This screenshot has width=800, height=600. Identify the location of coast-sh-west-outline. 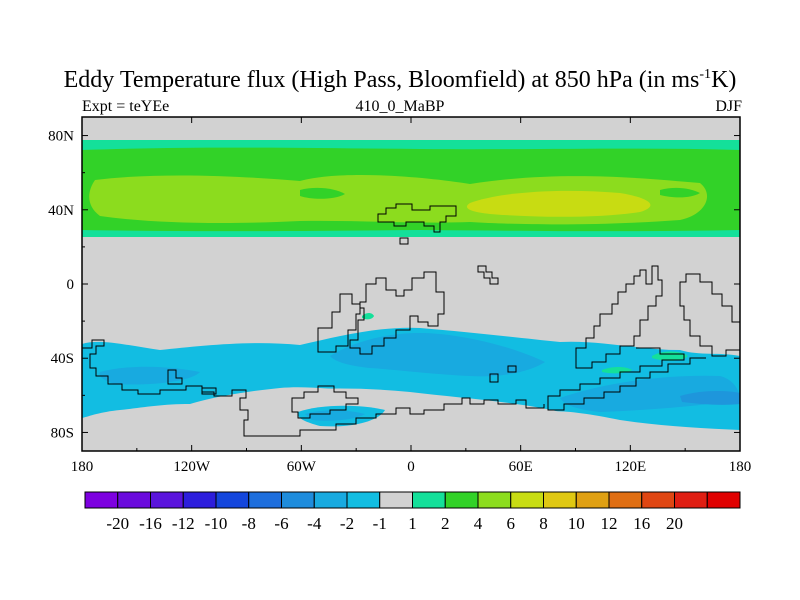
(313, 388).